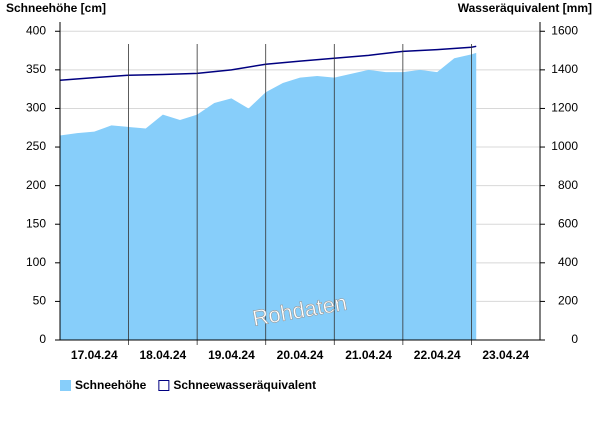 The height and width of the screenshot is (426, 600). I want to click on y-tick-label: 0, so click(42, 339).